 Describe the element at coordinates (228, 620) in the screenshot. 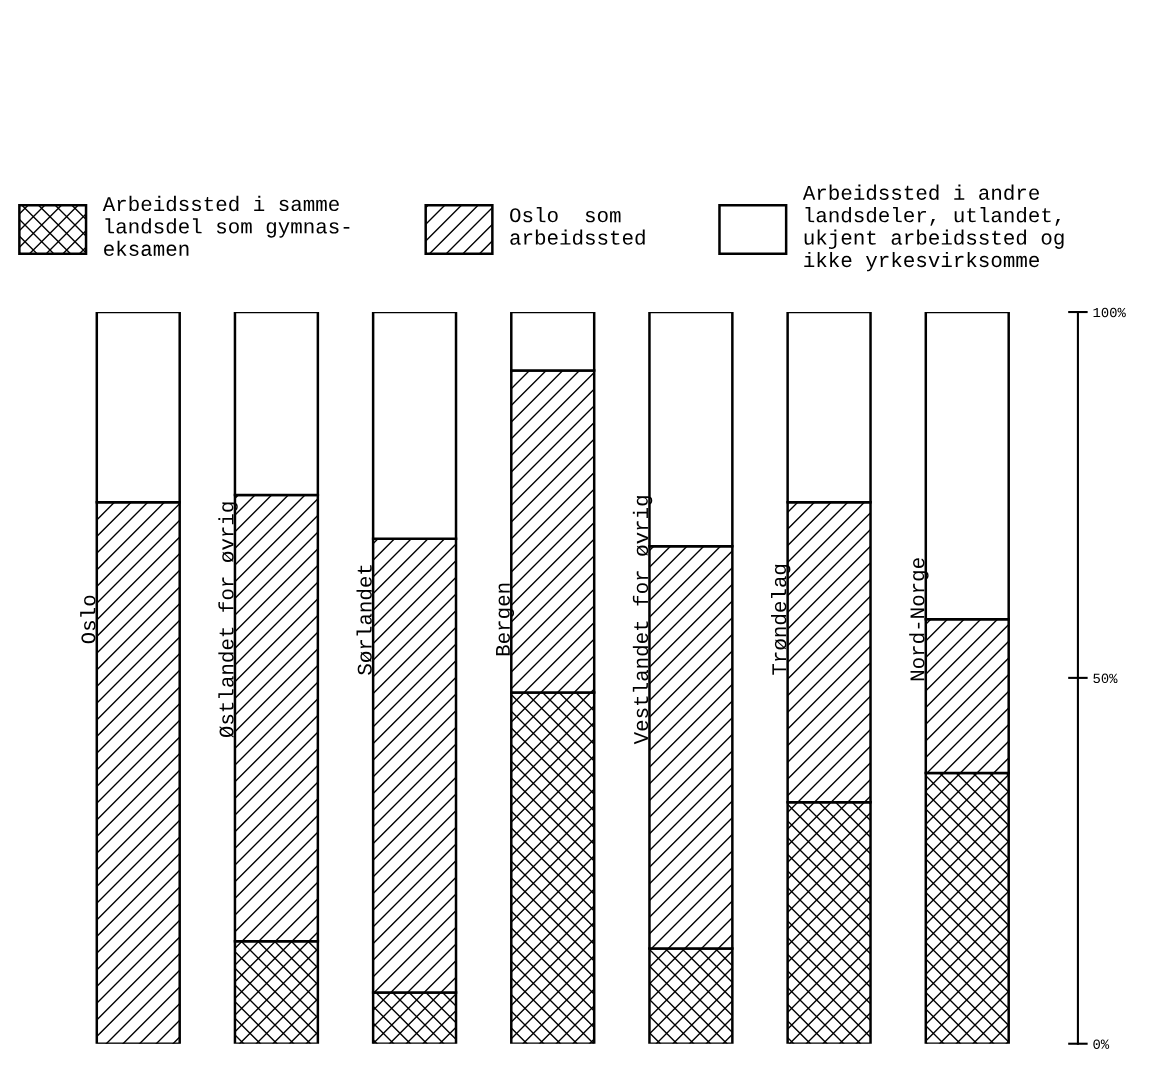

I see `x-tick-label: Østlandet for øvrig` at that location.